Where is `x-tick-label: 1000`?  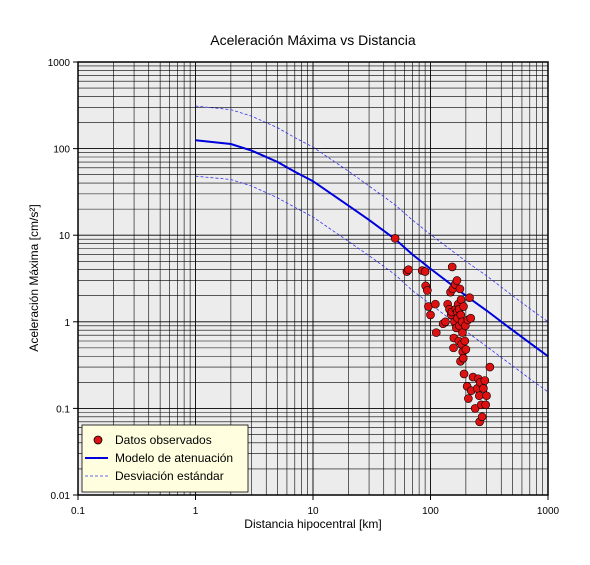 x-tick-label: 1000 is located at coordinates (548, 511).